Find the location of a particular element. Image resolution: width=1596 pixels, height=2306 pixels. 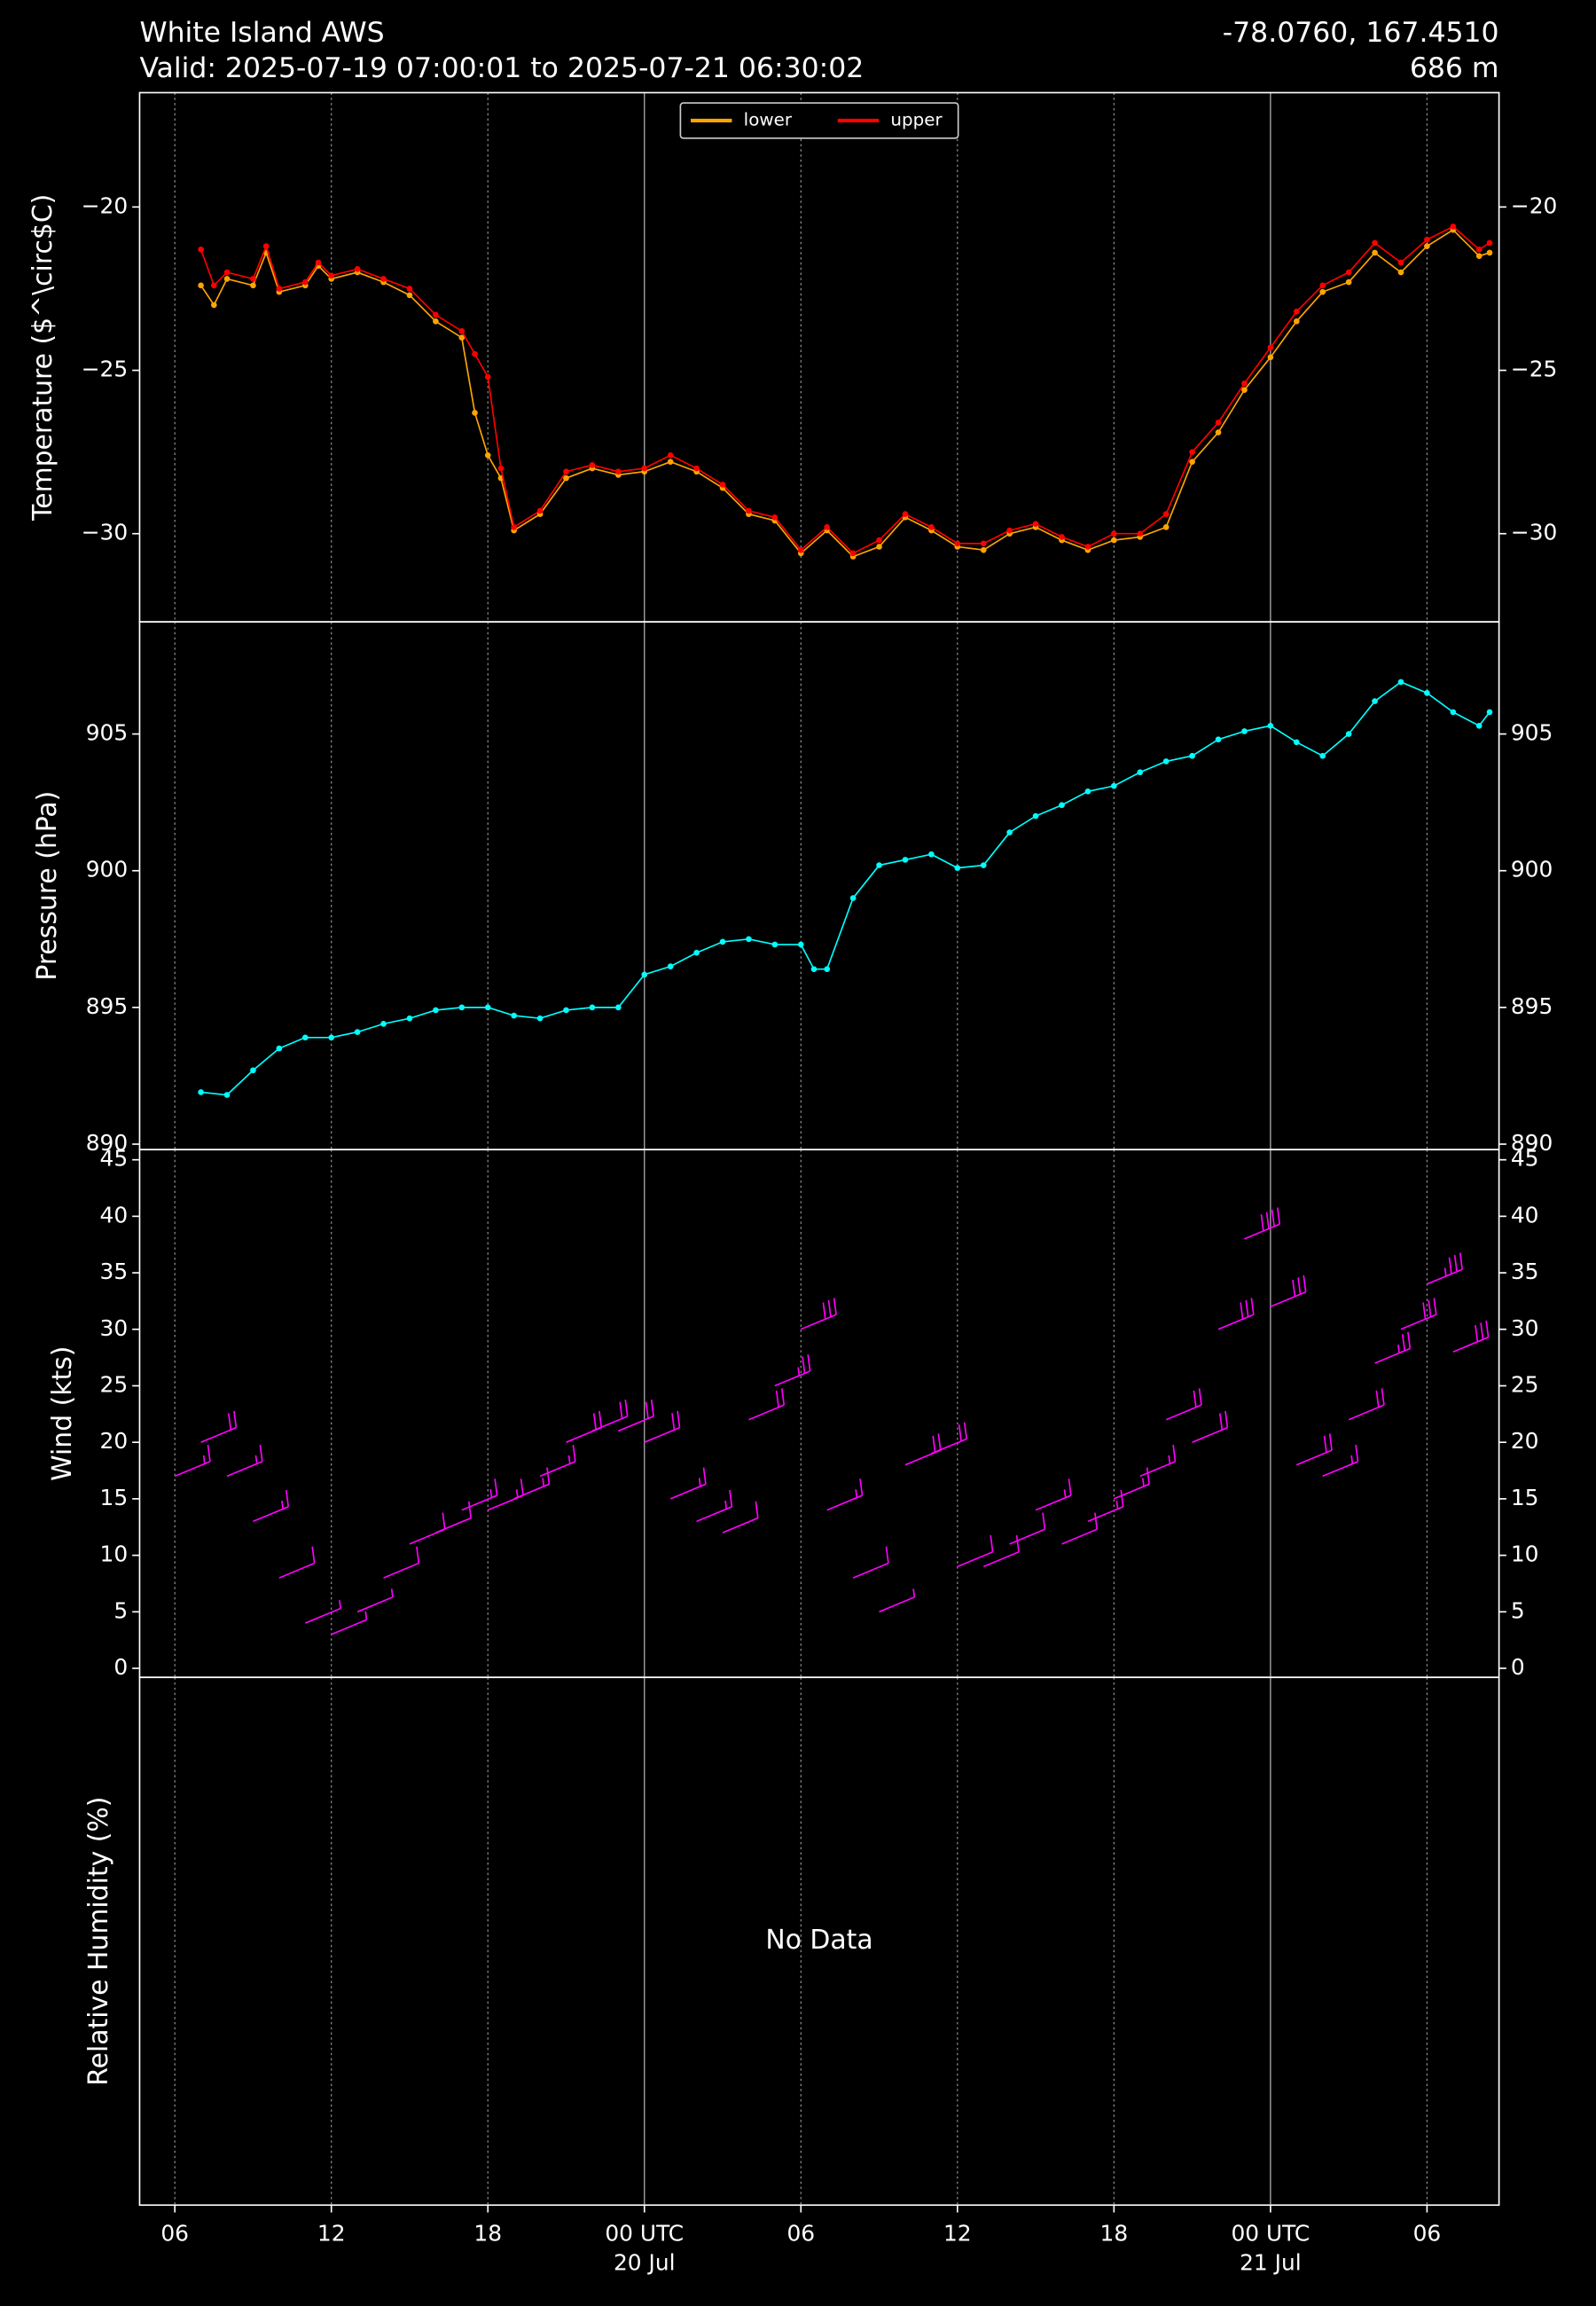

x-date-label: 21 Jul is located at coordinates (1271, 2263).